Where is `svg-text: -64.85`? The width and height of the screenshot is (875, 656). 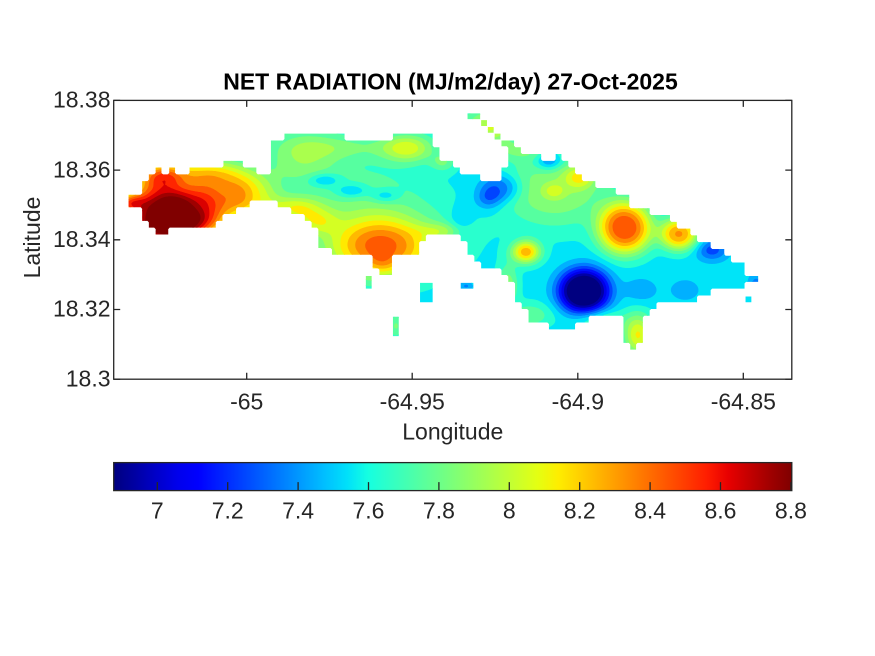 svg-text: -64.85 is located at coordinates (743, 401).